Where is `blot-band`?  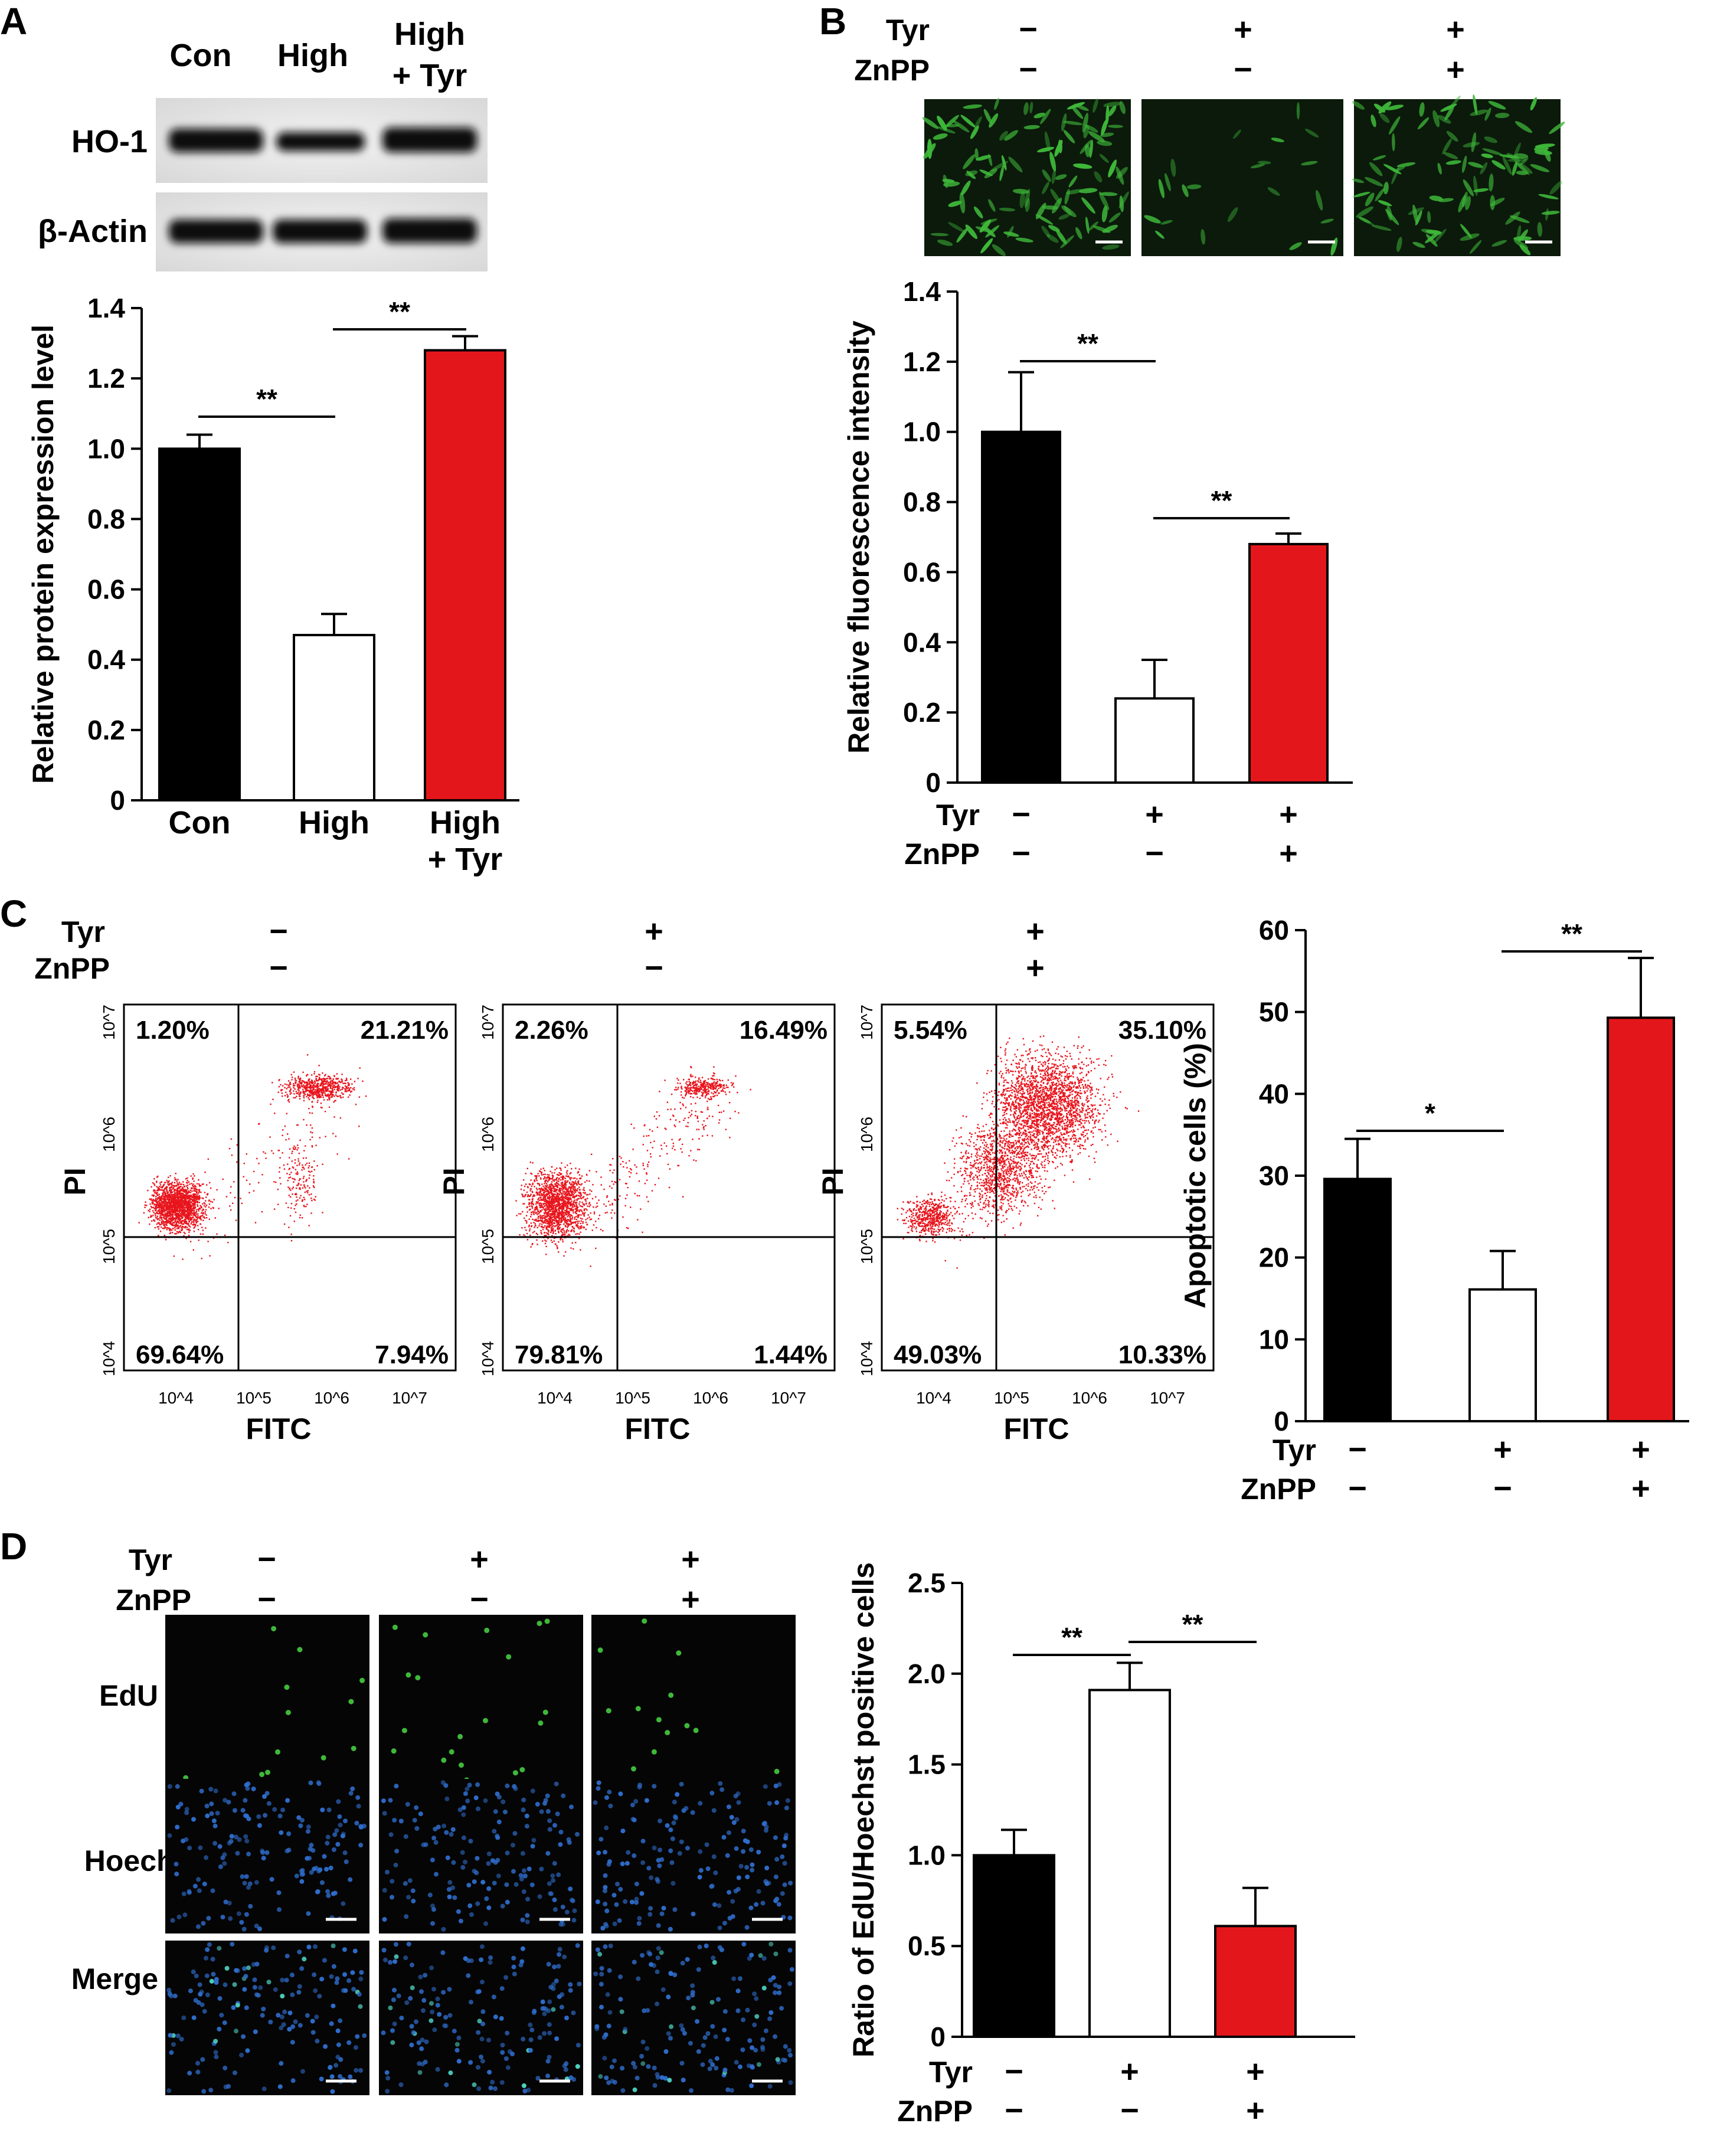
blot-band is located at coordinates (430, 139).